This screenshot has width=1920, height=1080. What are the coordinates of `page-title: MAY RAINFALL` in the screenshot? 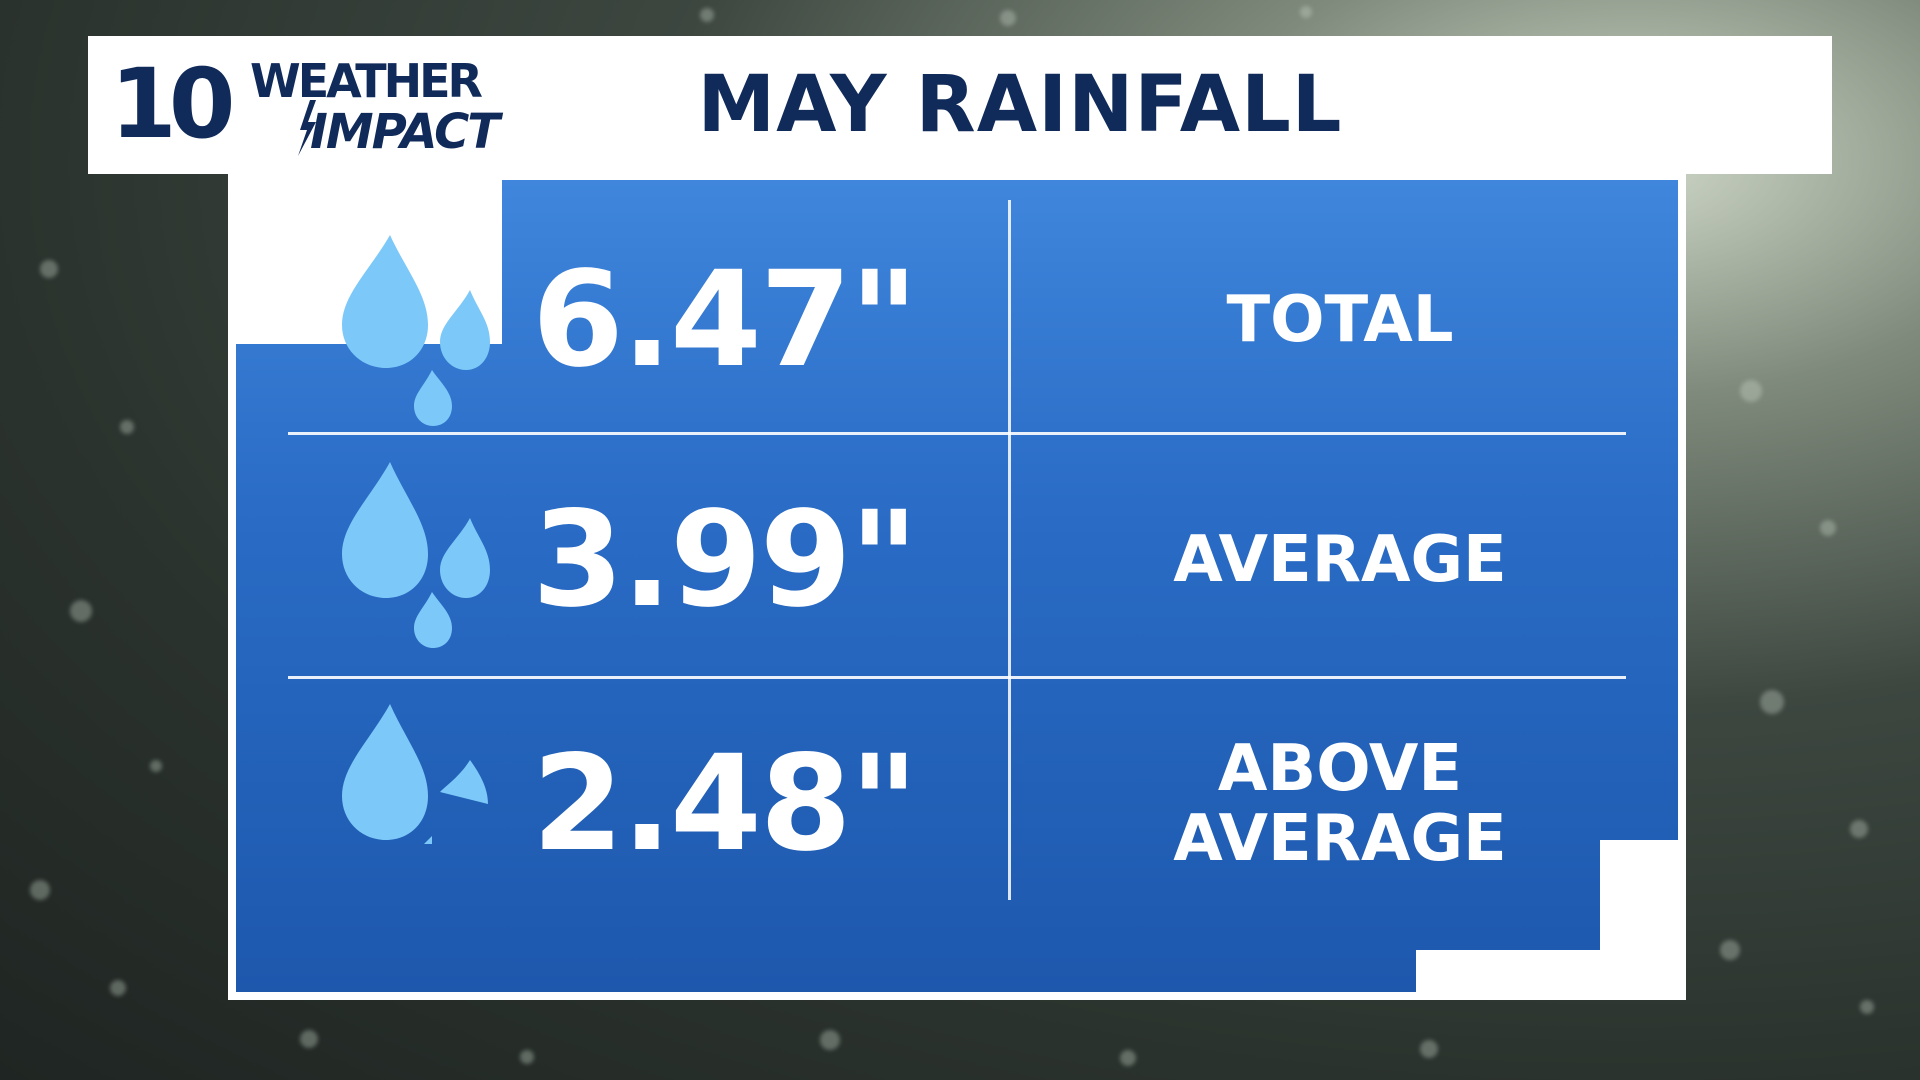 It's located at (1020, 105).